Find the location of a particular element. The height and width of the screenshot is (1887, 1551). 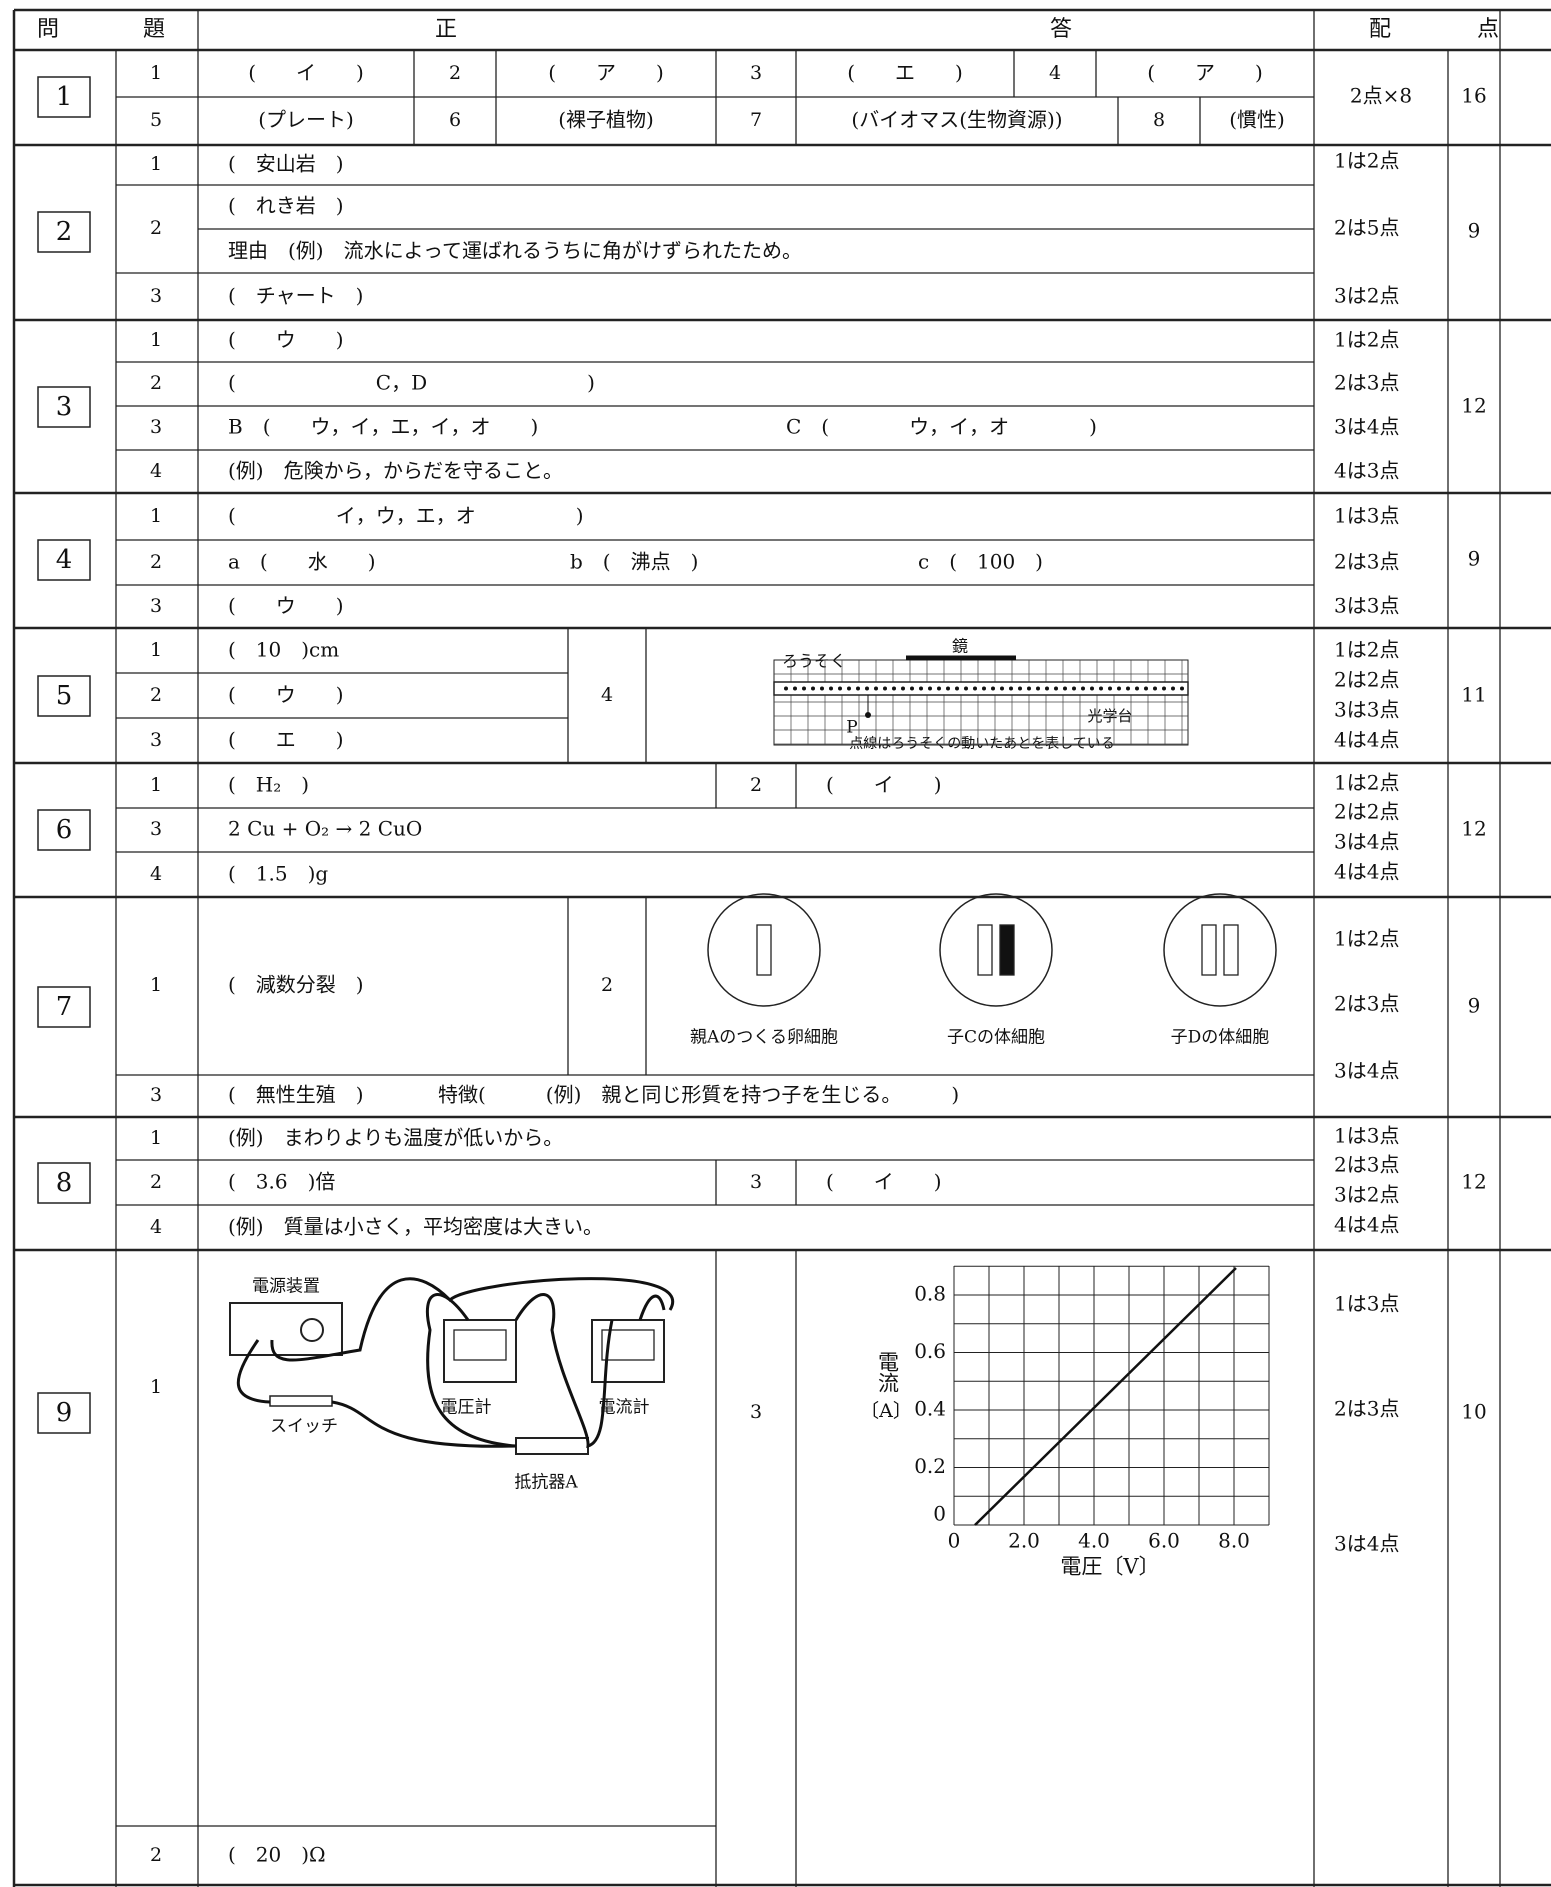

y-tick-label: 0.4 is located at coordinates (930, 1409).